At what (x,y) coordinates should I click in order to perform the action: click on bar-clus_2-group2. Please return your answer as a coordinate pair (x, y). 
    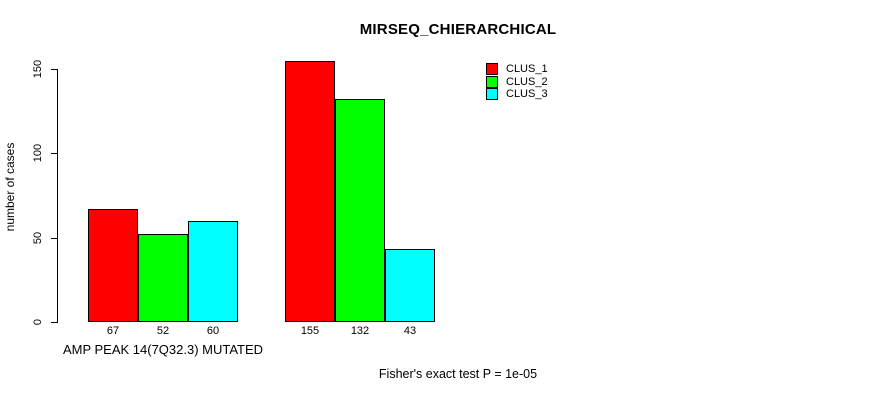
    Looking at the image, I should click on (360, 210).